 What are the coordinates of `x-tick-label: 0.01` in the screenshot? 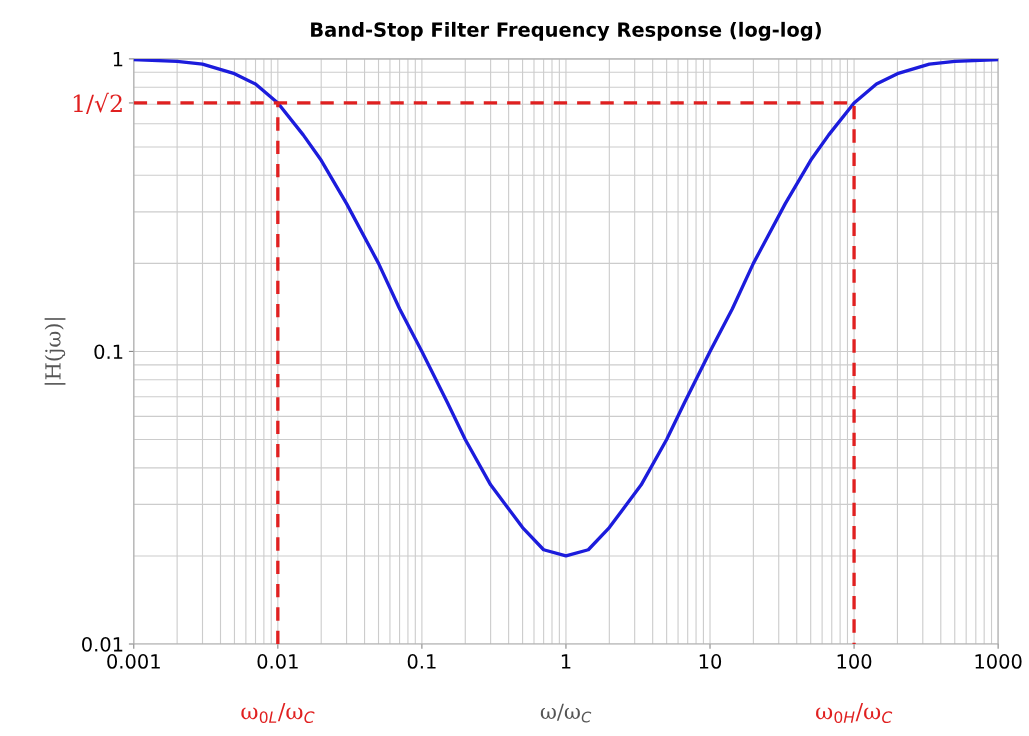 It's located at (277, 661).